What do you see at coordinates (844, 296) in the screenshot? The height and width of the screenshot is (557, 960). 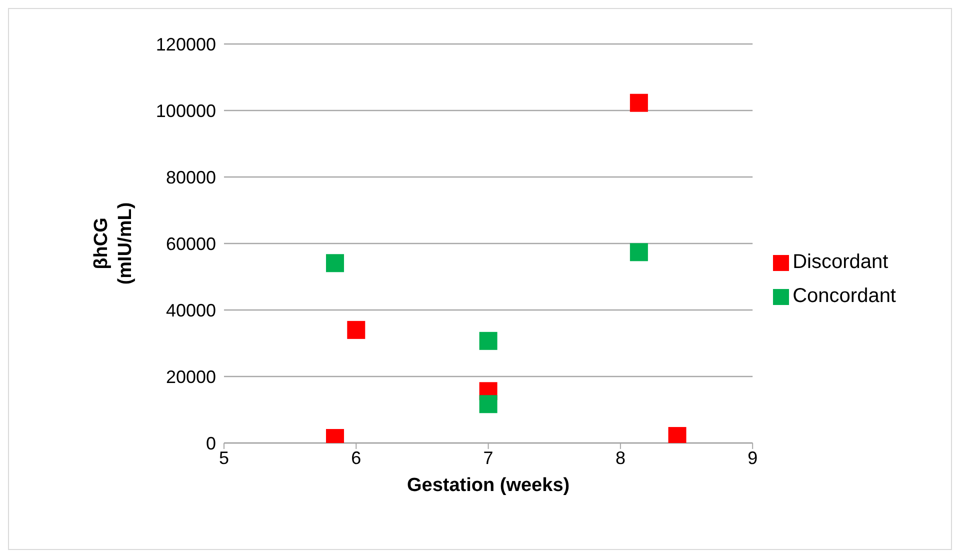 I see `legend-label: Concordant` at bounding box center [844, 296].